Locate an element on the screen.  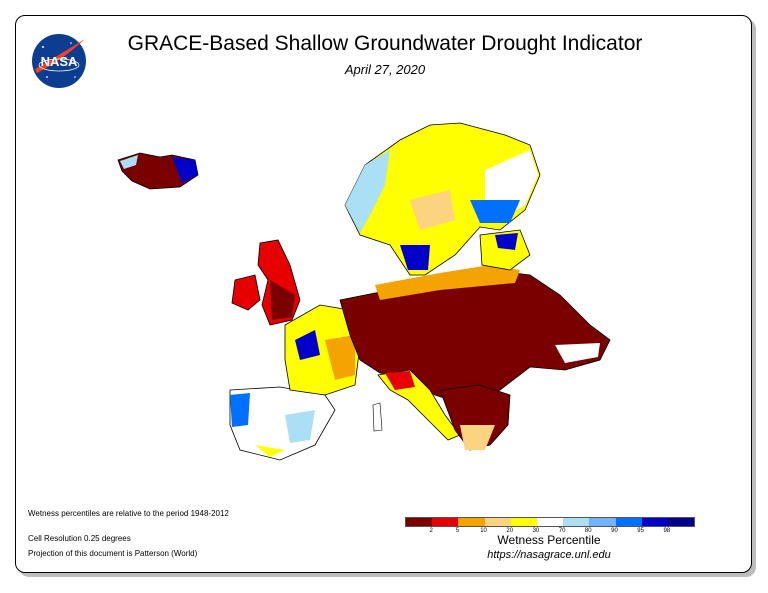
nasa-logo: NASA is located at coordinates (59, 61).